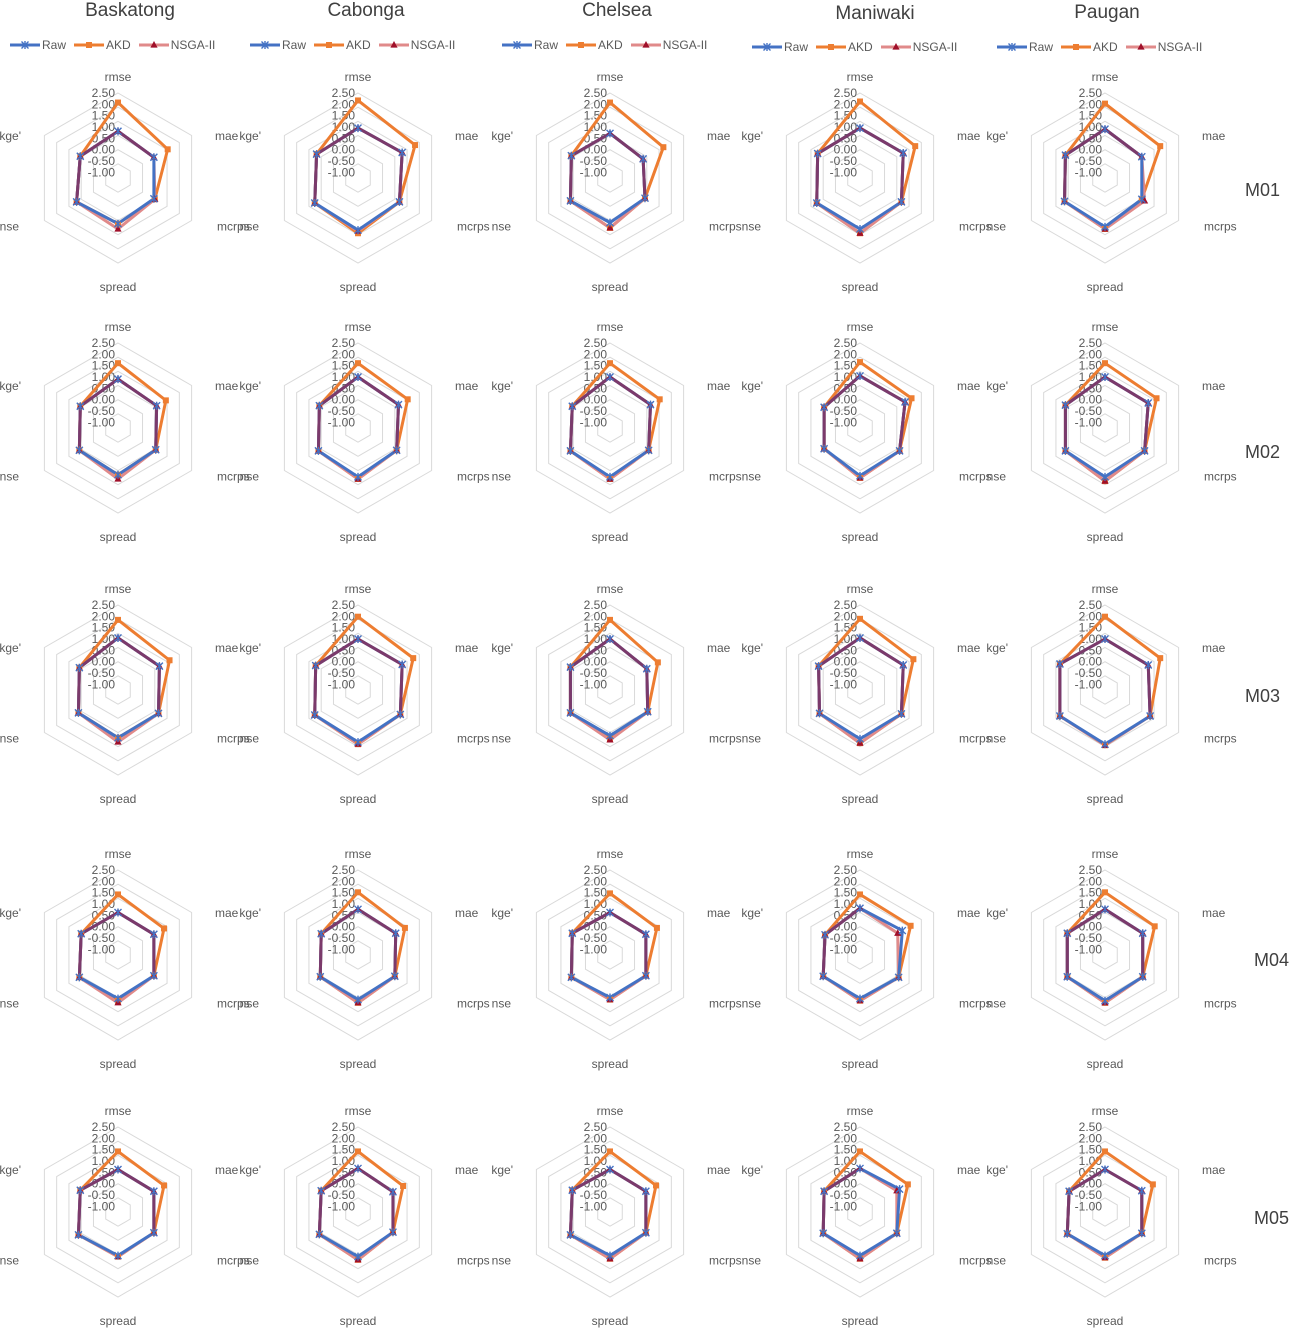 This screenshot has width=1294, height=1343. Describe the element at coordinates (1105, 47) in the screenshot. I see `legend-label: AKD` at that location.